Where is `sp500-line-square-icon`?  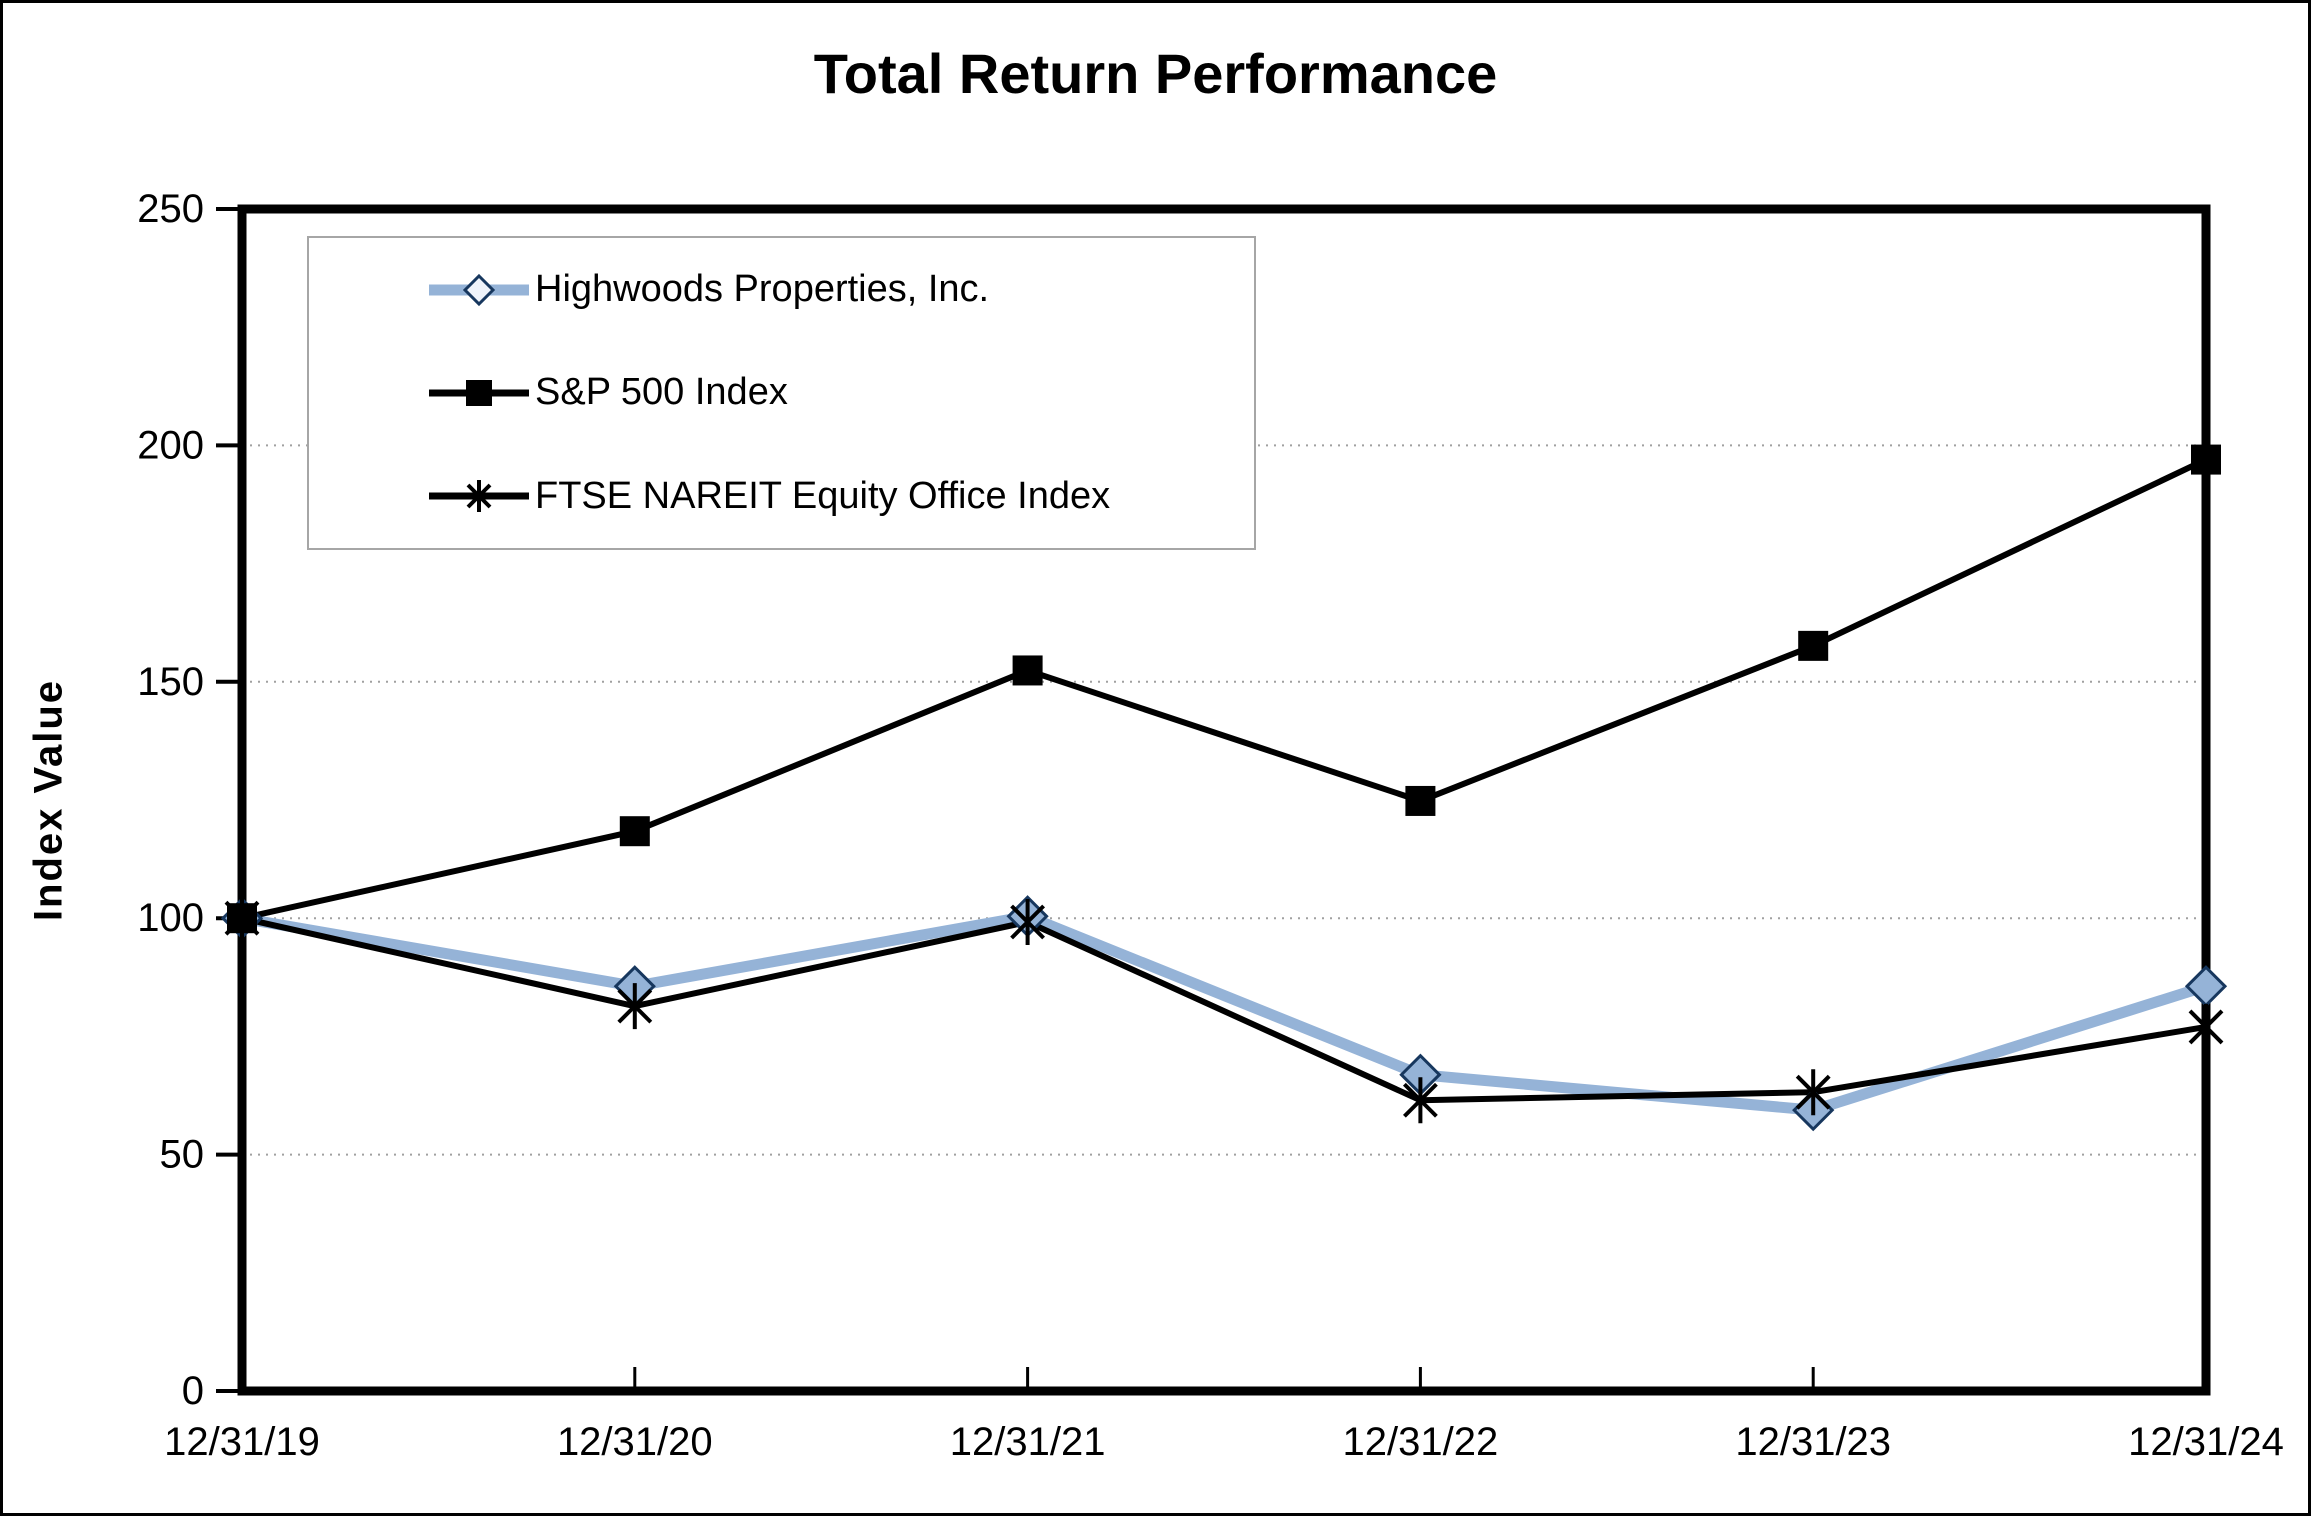
sp500-line-square-icon is located at coordinates (479, 392).